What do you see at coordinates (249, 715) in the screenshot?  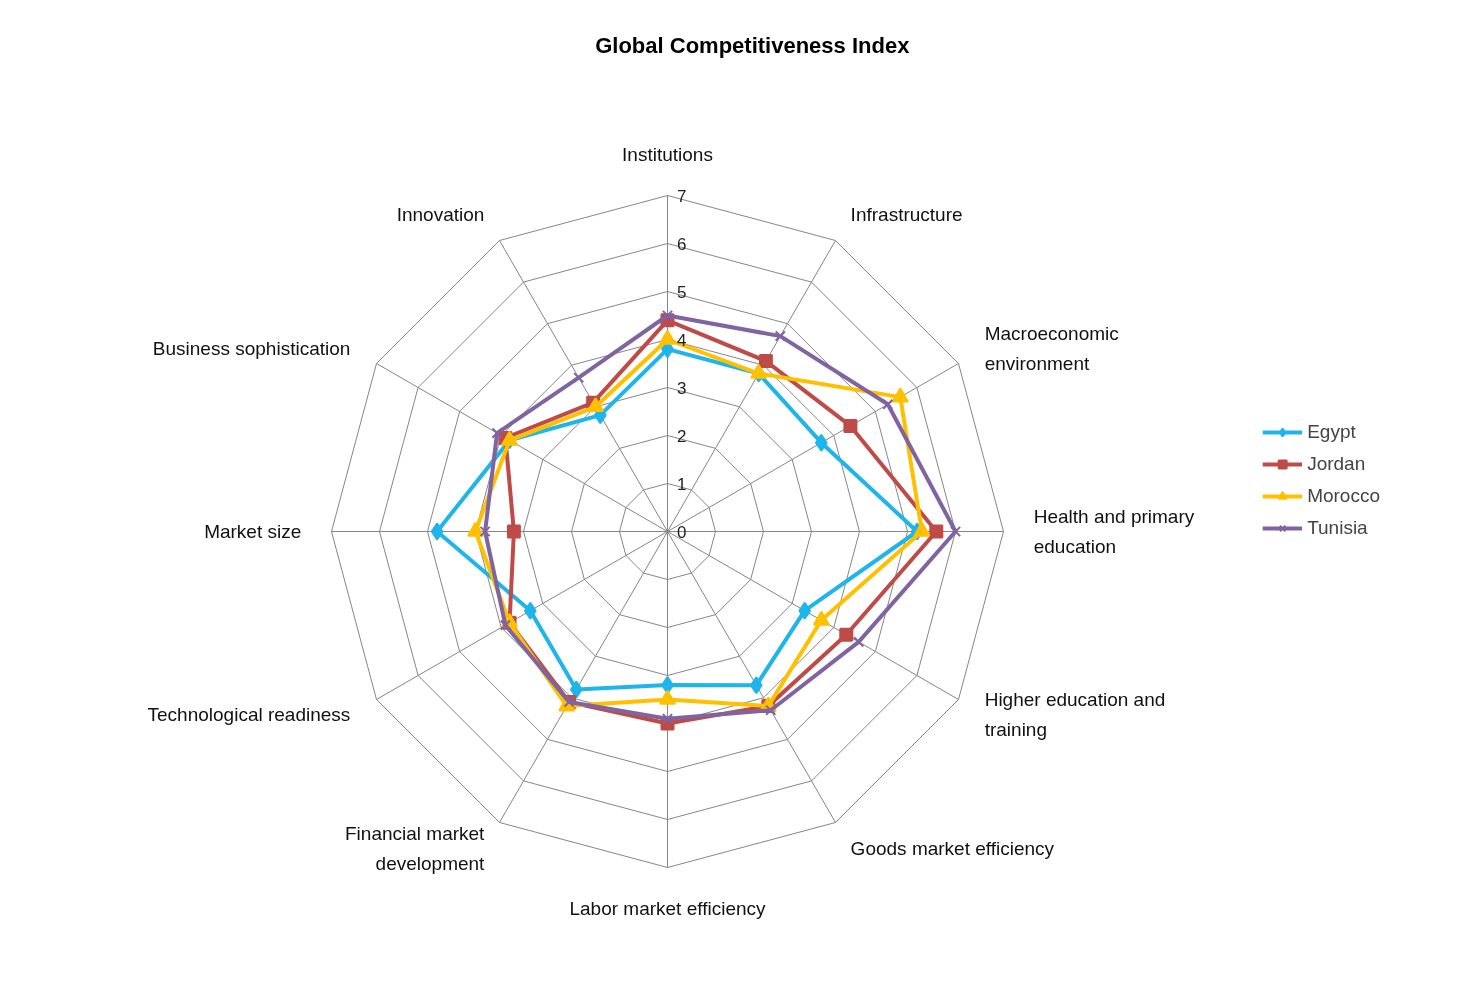 I see `spoke-label: Technological readiness` at bounding box center [249, 715].